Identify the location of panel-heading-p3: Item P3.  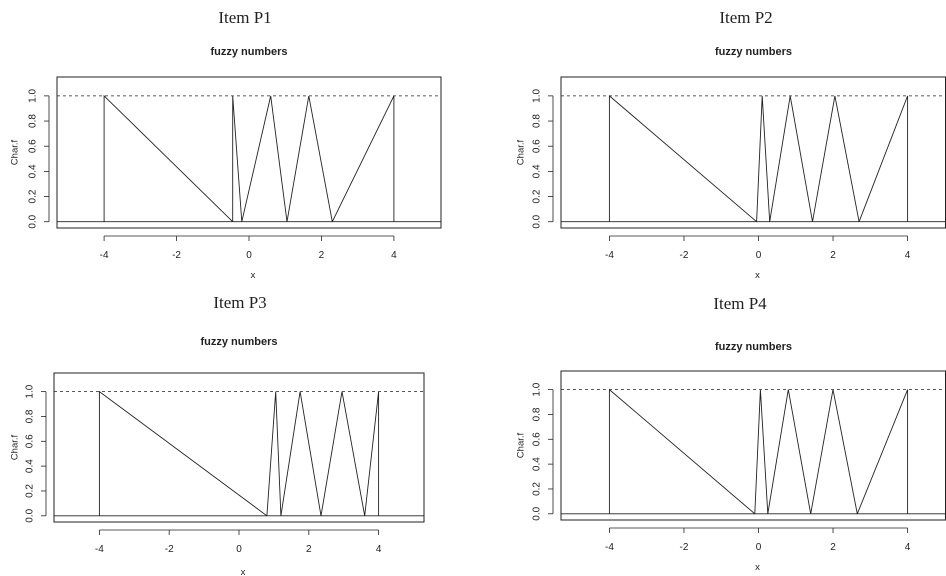
(240, 302).